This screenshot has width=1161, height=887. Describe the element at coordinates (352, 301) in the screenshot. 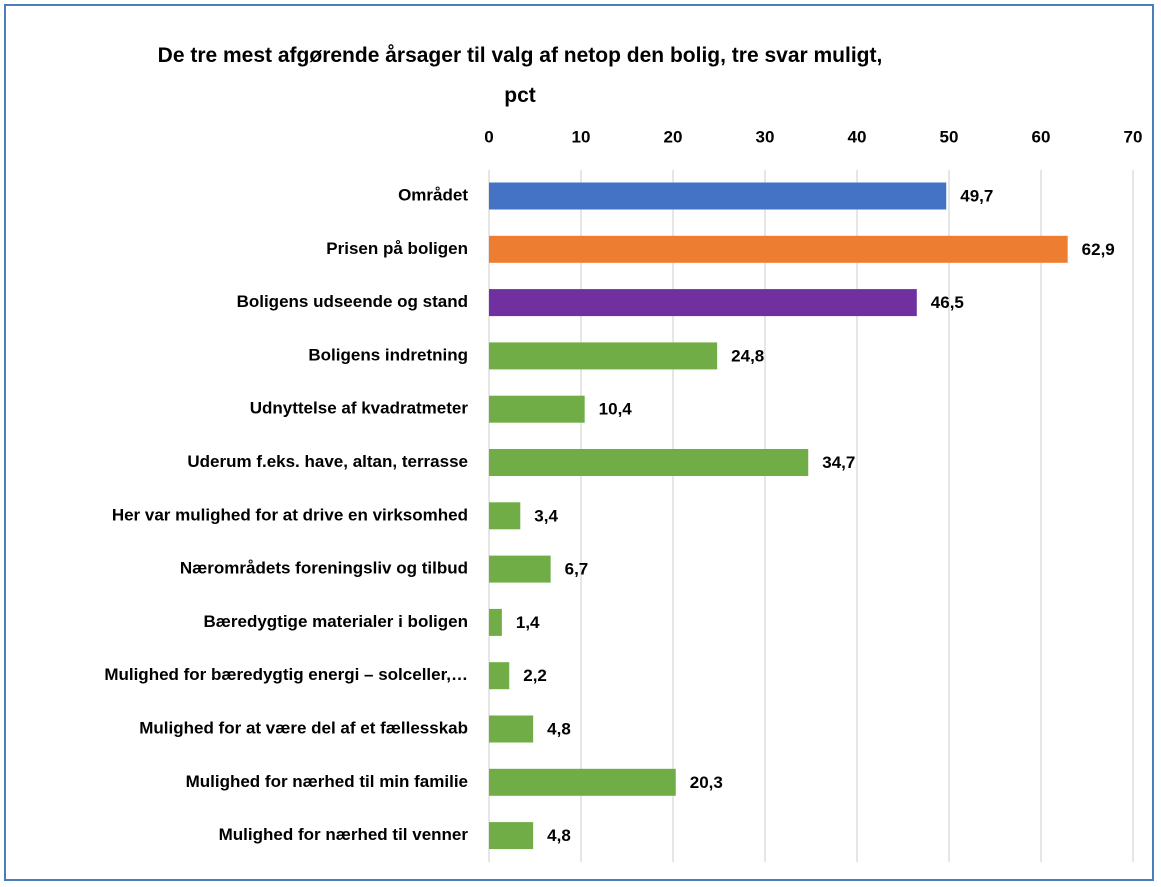

I see `y-tick-label: Boligens udseende og stand` at that location.